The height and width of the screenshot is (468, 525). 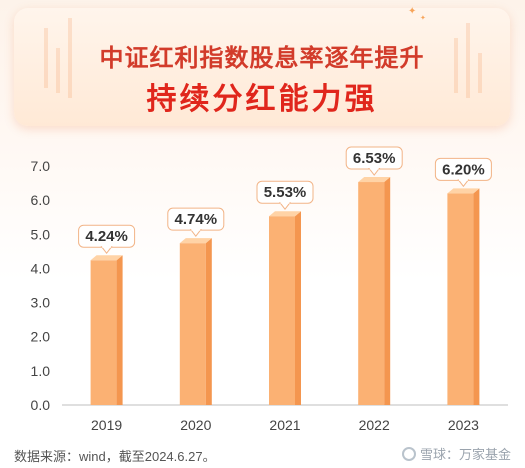 I want to click on y-tick-label: 2.0, so click(x=41, y=337).